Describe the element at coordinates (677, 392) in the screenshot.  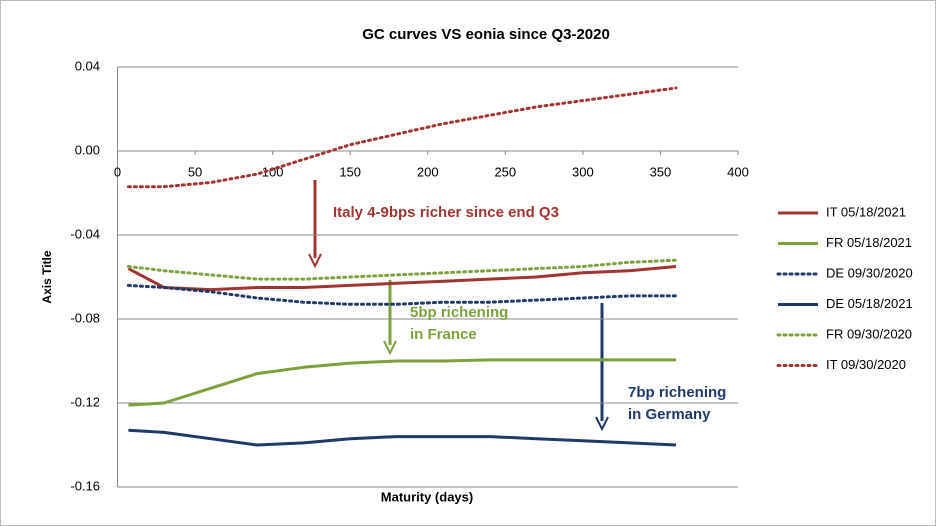
I see `annotation: 7bp richening` at that location.